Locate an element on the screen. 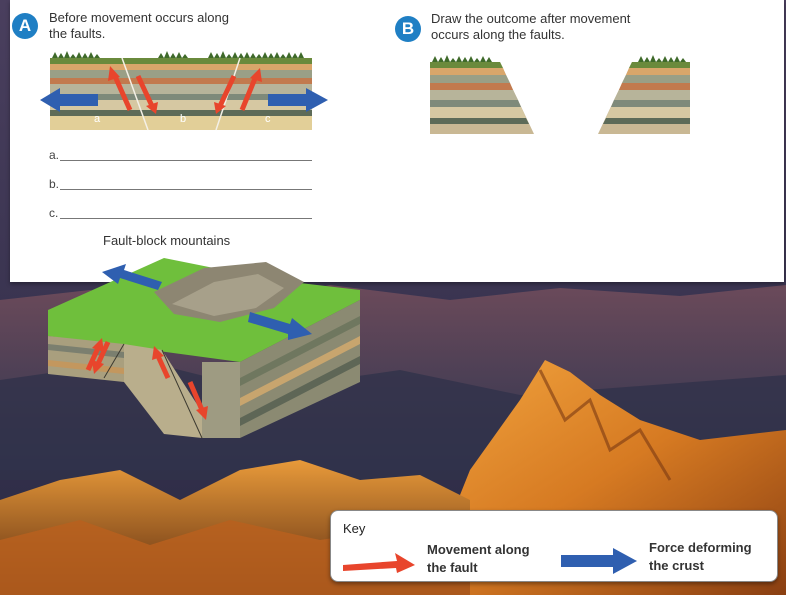 The image size is (786, 595). movement-arrows is located at coordinates (185, 90).